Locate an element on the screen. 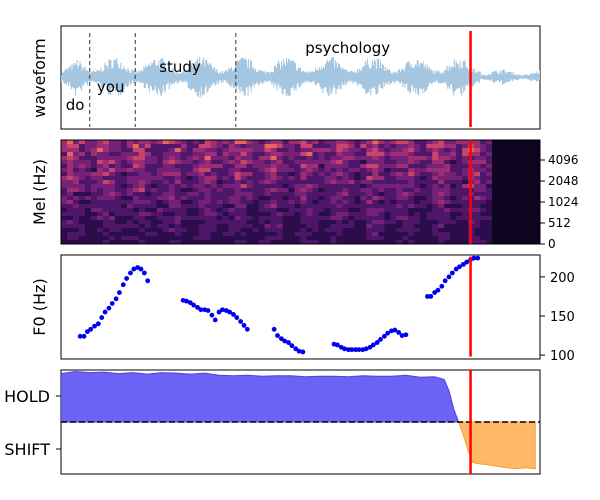 The height and width of the screenshot is (500, 600). mel-tick-label: 2048 is located at coordinates (563, 181).